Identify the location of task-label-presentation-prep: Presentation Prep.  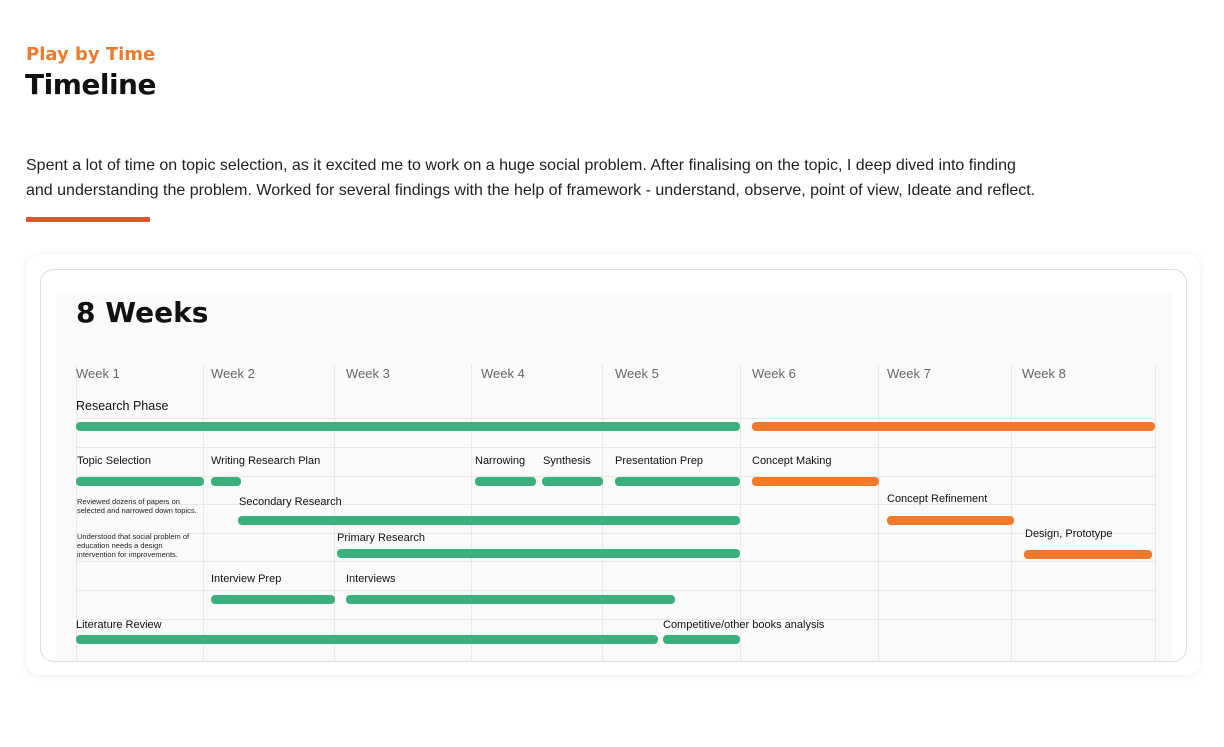
(659, 461).